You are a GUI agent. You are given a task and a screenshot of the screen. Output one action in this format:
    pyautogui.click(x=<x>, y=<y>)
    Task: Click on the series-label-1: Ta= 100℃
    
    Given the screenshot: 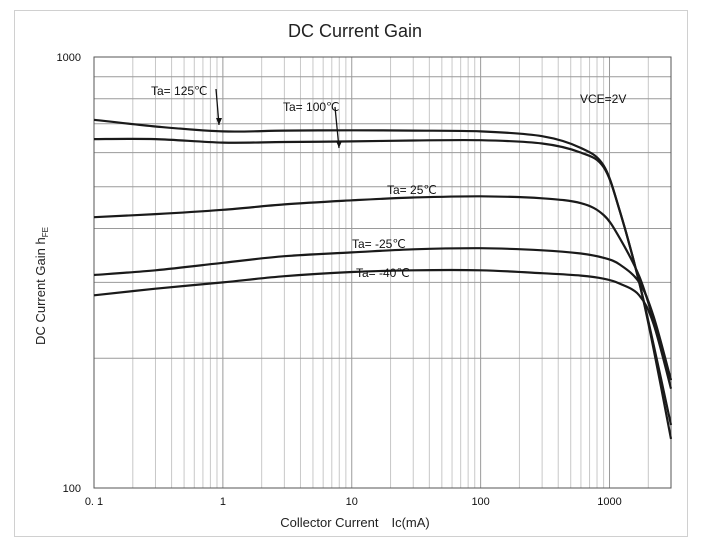 What is the action you would take?
    pyautogui.click(x=311, y=107)
    